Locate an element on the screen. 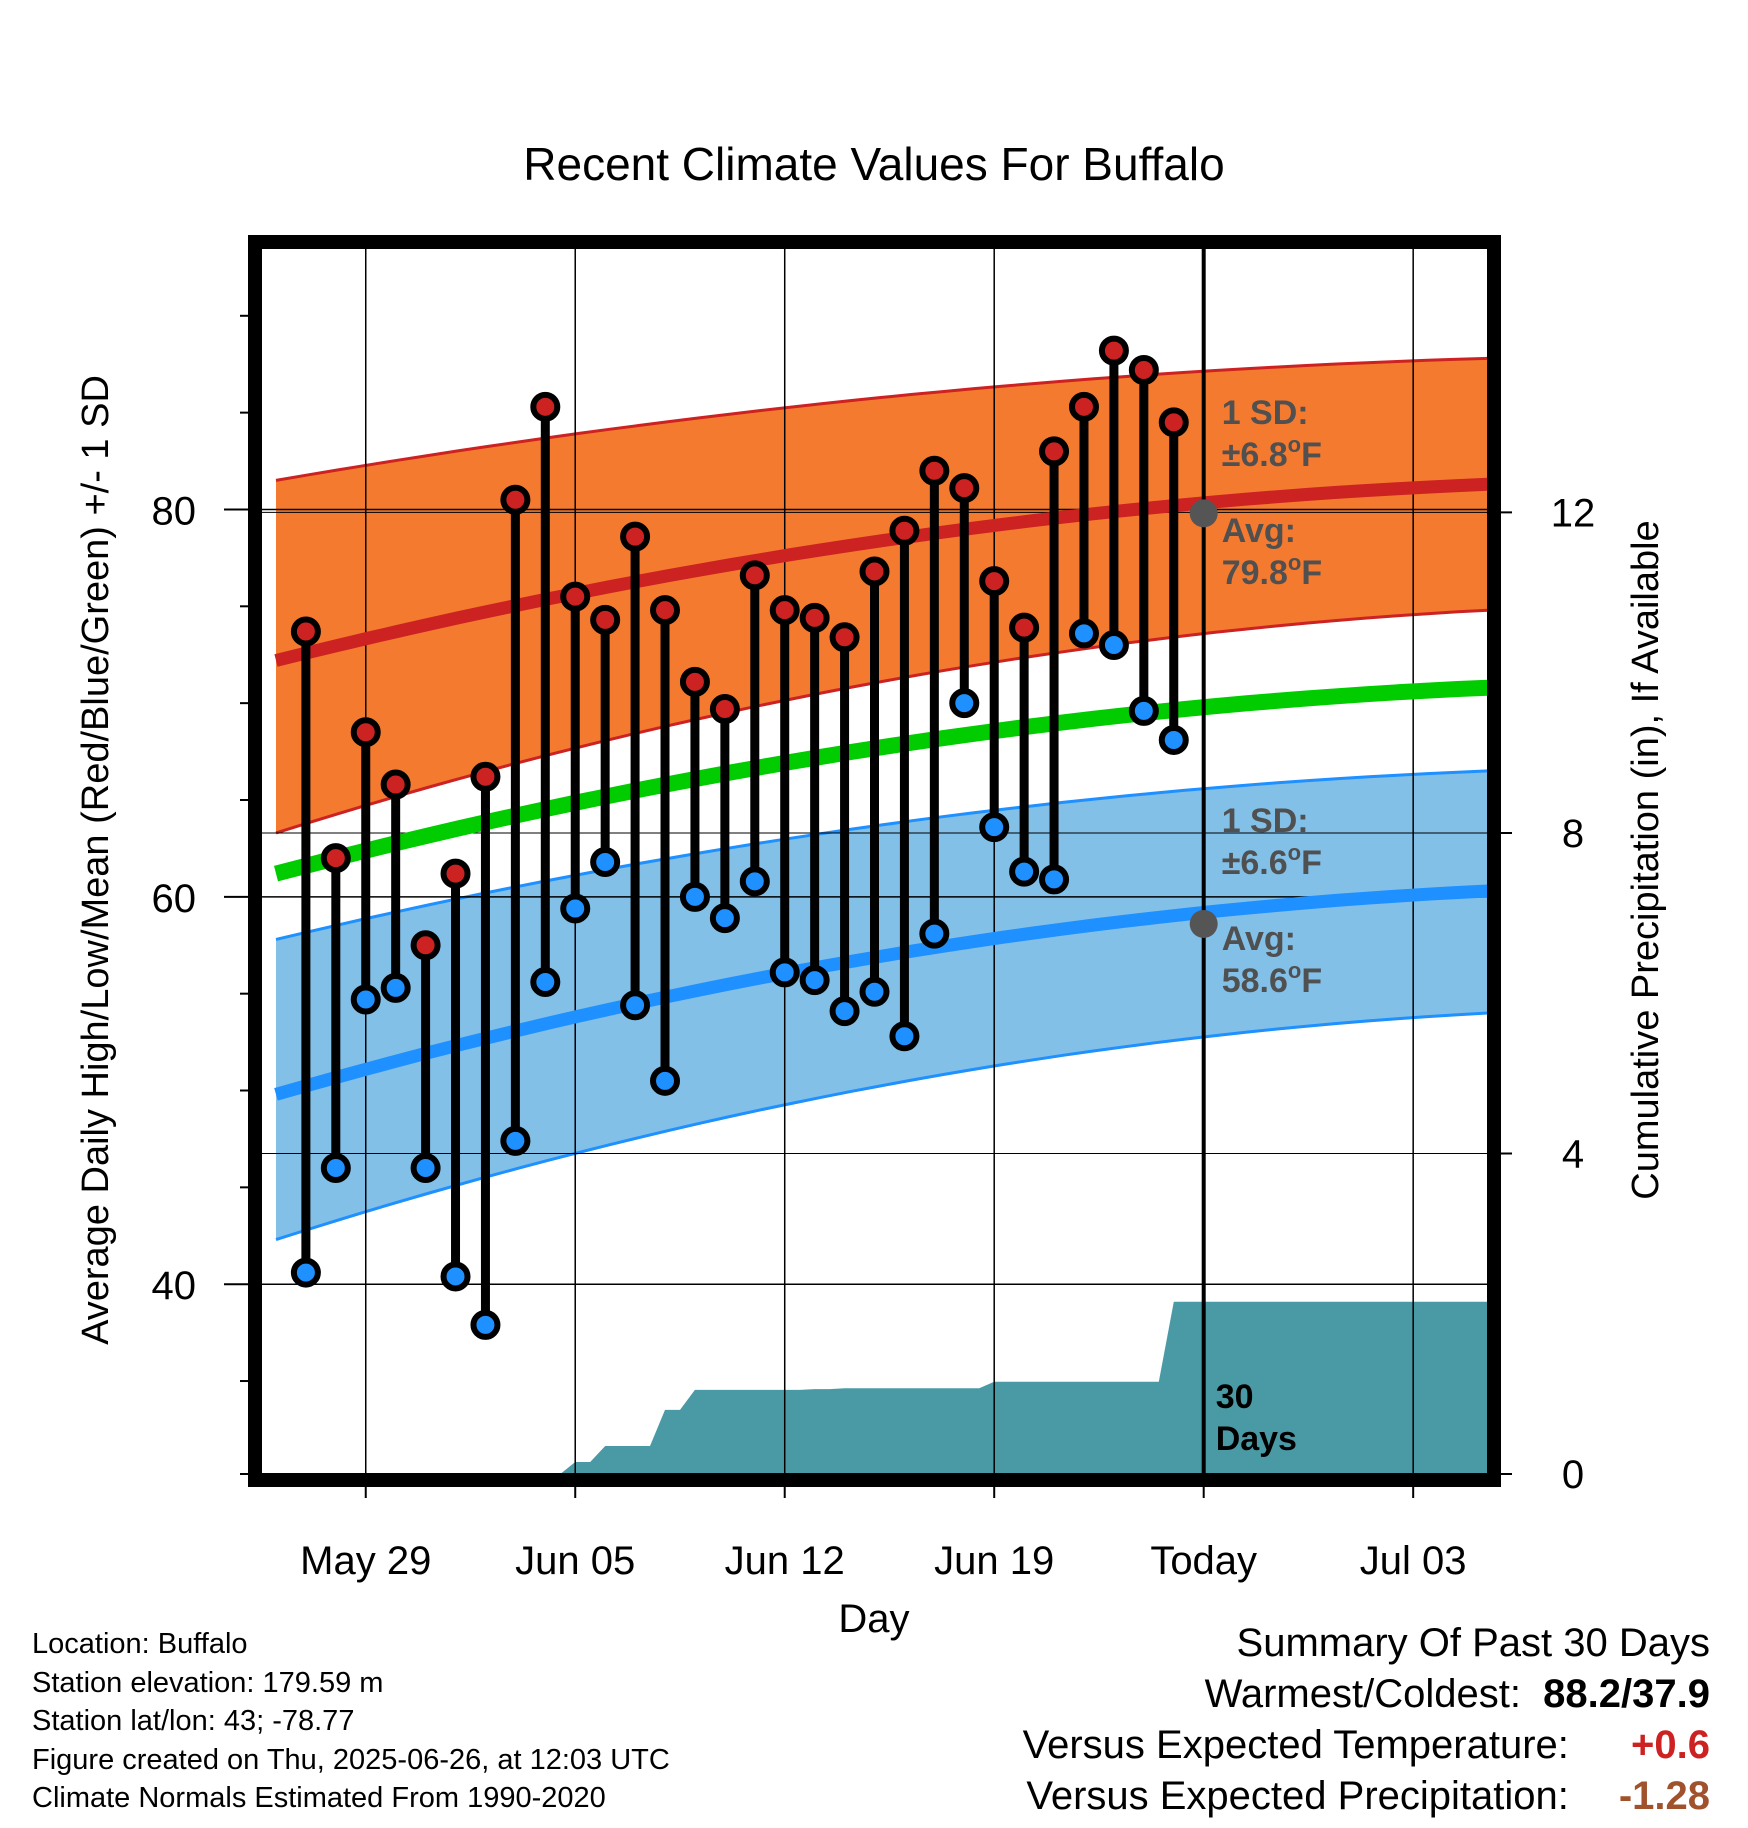 The height and width of the screenshot is (1828, 1748). y-right-tick-label: 4 is located at coordinates (1573, 1154).